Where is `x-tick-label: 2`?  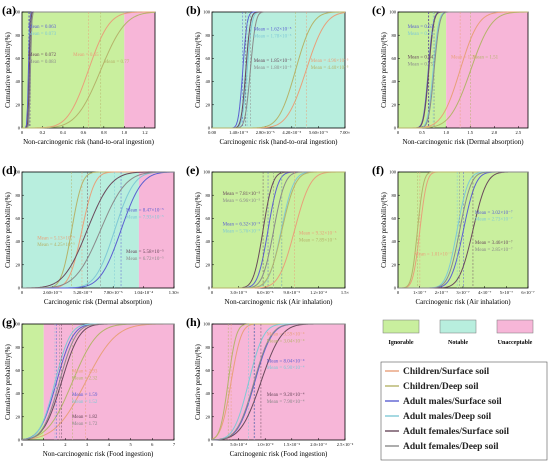
x-tick-label: 2 is located at coordinates (65, 444).